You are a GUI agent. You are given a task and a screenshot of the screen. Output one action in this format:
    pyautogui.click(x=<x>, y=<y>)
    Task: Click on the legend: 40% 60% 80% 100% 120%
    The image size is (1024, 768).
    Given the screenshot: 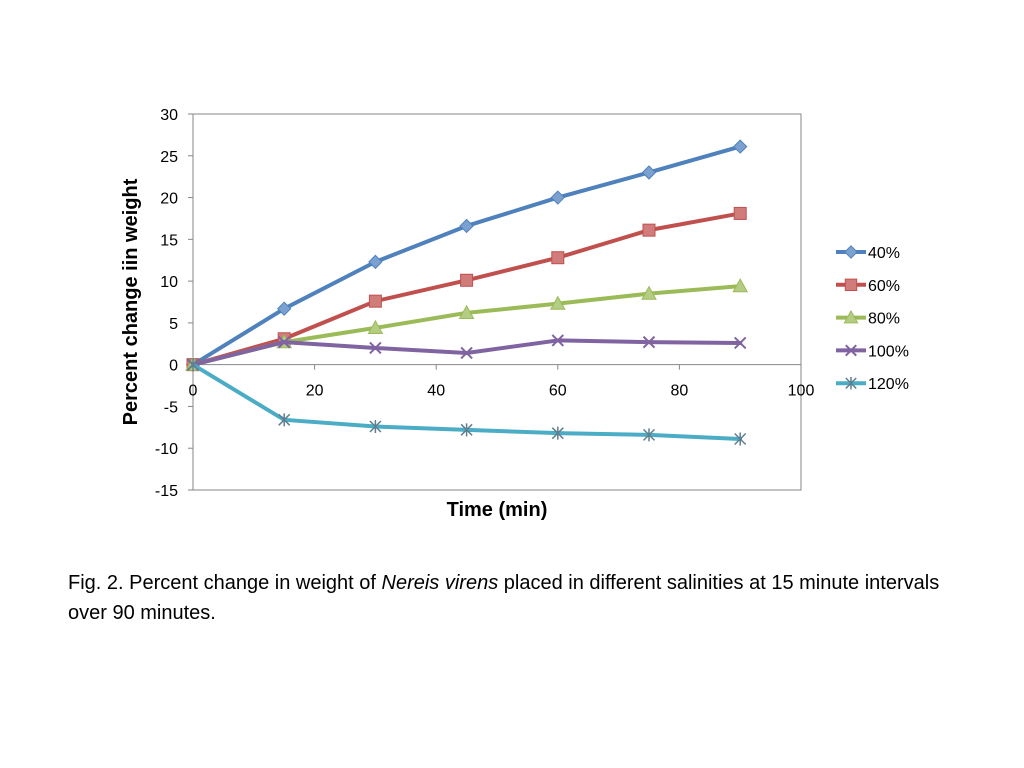 What is the action you would take?
    pyautogui.click(x=872, y=319)
    